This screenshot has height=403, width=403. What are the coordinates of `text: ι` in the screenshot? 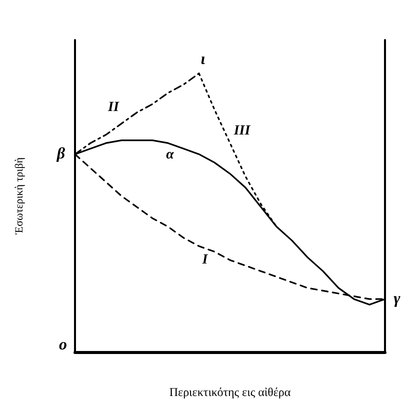 It's located at (203, 59).